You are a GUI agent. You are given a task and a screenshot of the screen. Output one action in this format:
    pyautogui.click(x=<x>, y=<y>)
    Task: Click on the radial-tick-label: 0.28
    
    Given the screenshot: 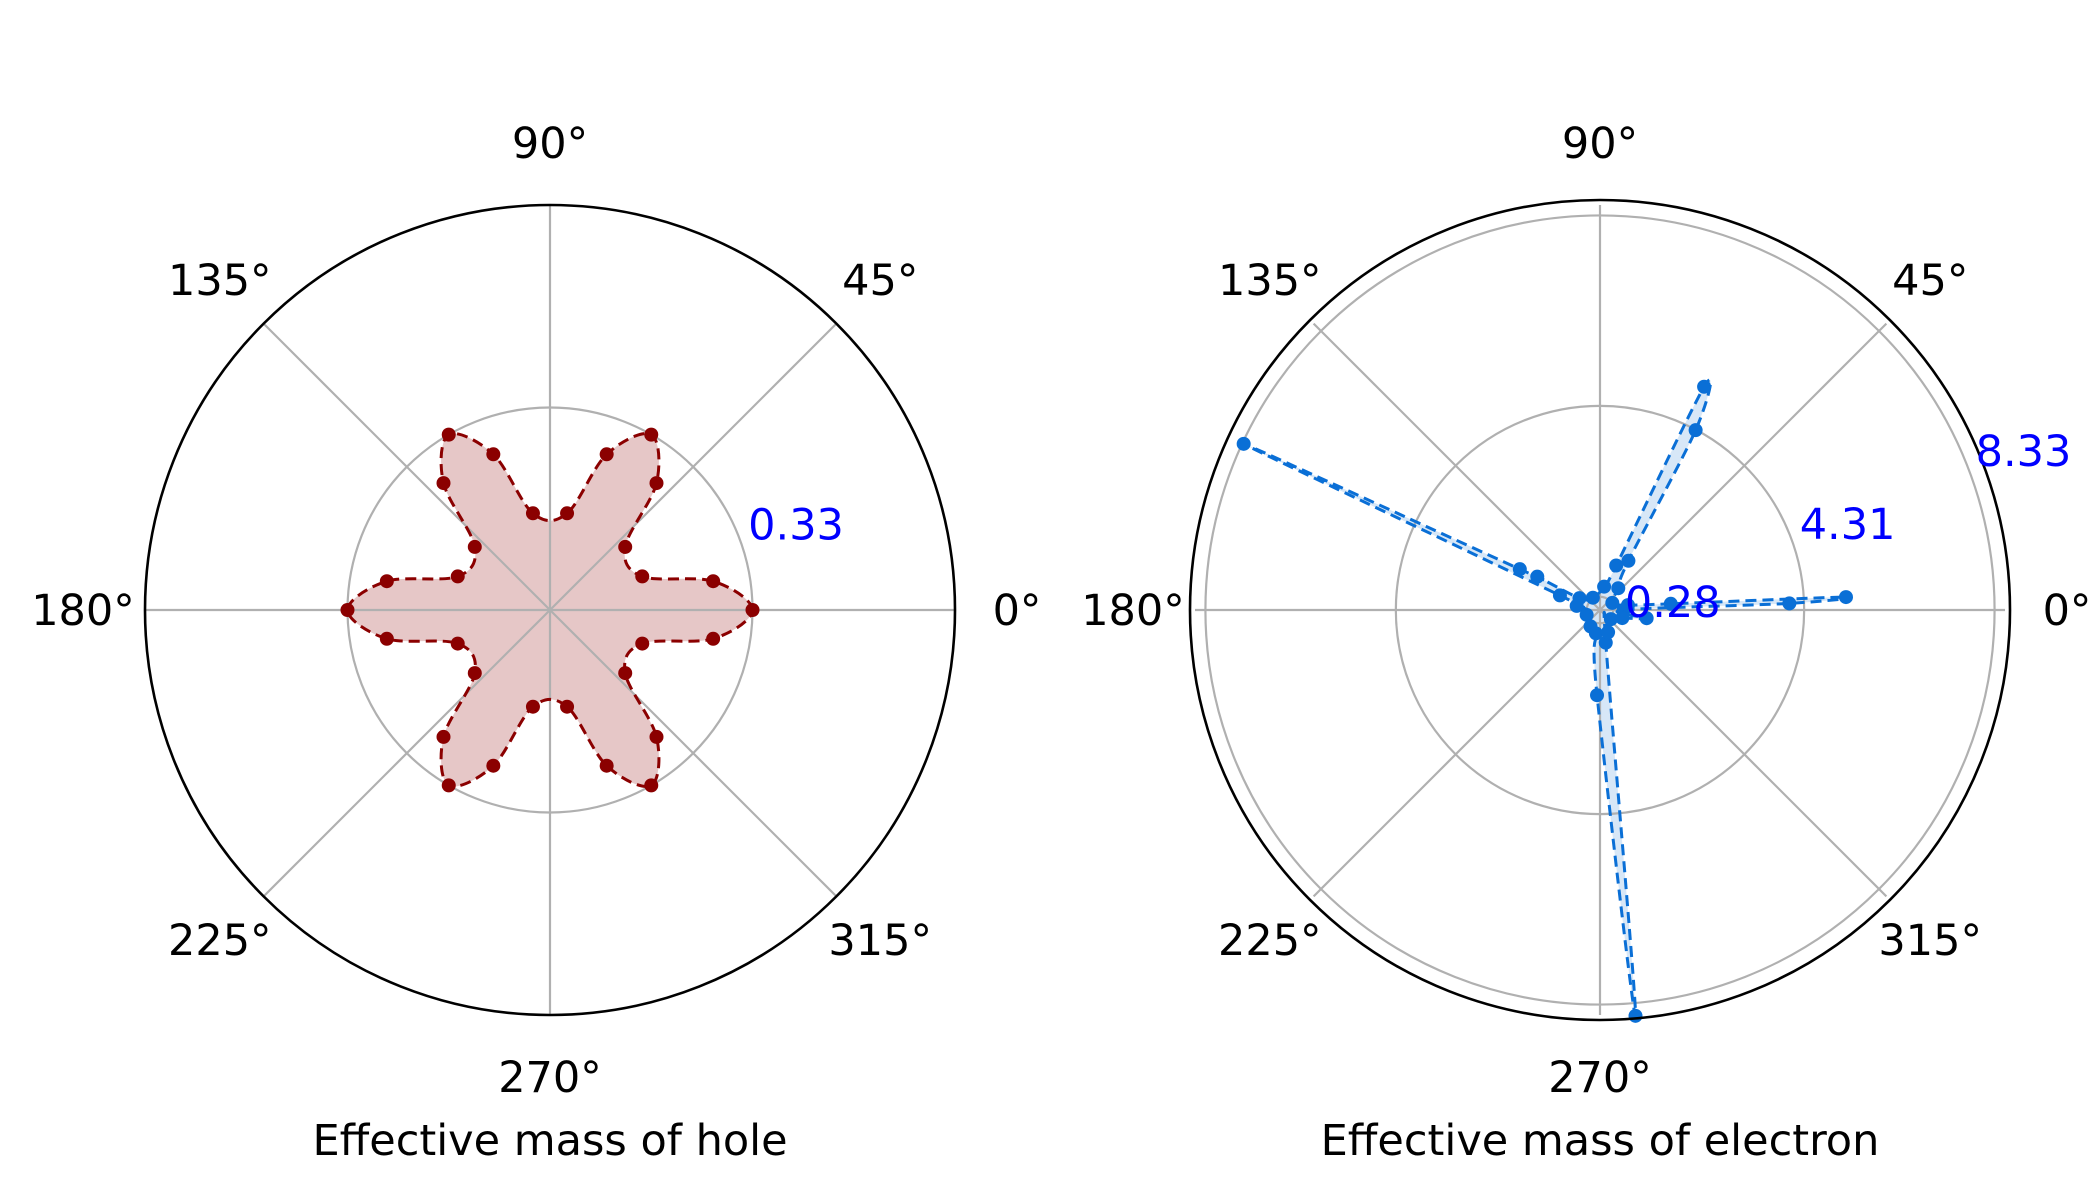 What is the action you would take?
    pyautogui.click(x=1673, y=603)
    